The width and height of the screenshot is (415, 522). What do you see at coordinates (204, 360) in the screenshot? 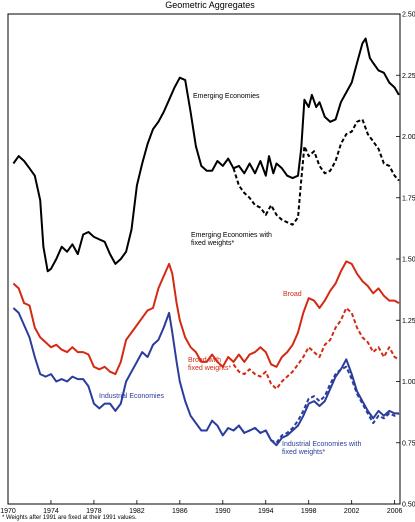
I see `annotation-broad-fixed-line1: Broad with` at bounding box center [204, 360].